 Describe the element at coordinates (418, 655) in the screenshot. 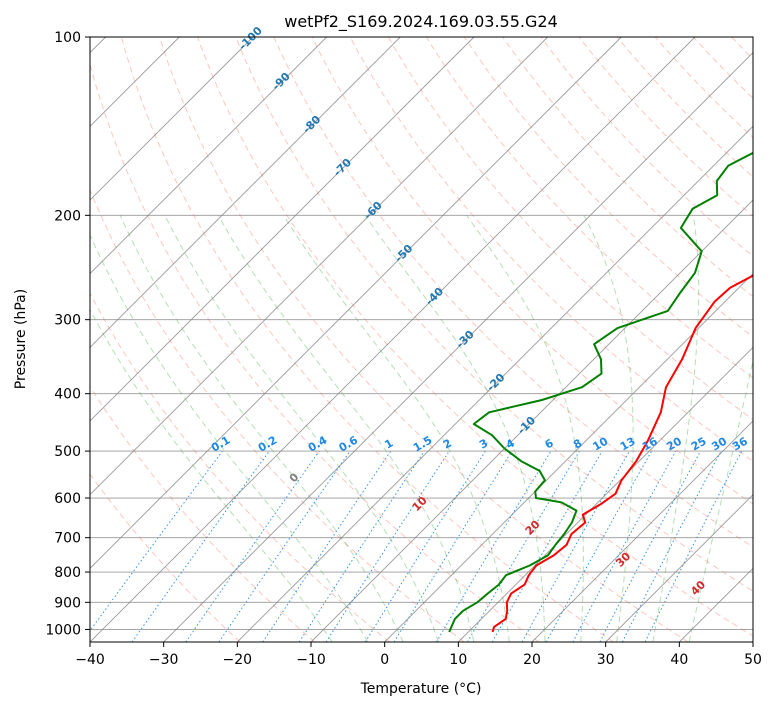

I see `x-axis-ticks: −40 −30 −20 −10 0 10 20 30 40 50` at that location.